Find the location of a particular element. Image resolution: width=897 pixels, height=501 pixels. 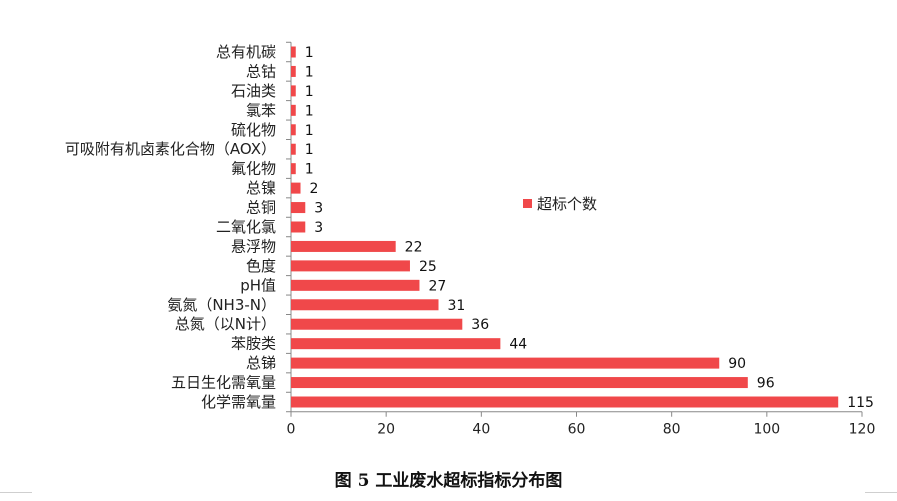

value-label: 44 is located at coordinates (518, 345).